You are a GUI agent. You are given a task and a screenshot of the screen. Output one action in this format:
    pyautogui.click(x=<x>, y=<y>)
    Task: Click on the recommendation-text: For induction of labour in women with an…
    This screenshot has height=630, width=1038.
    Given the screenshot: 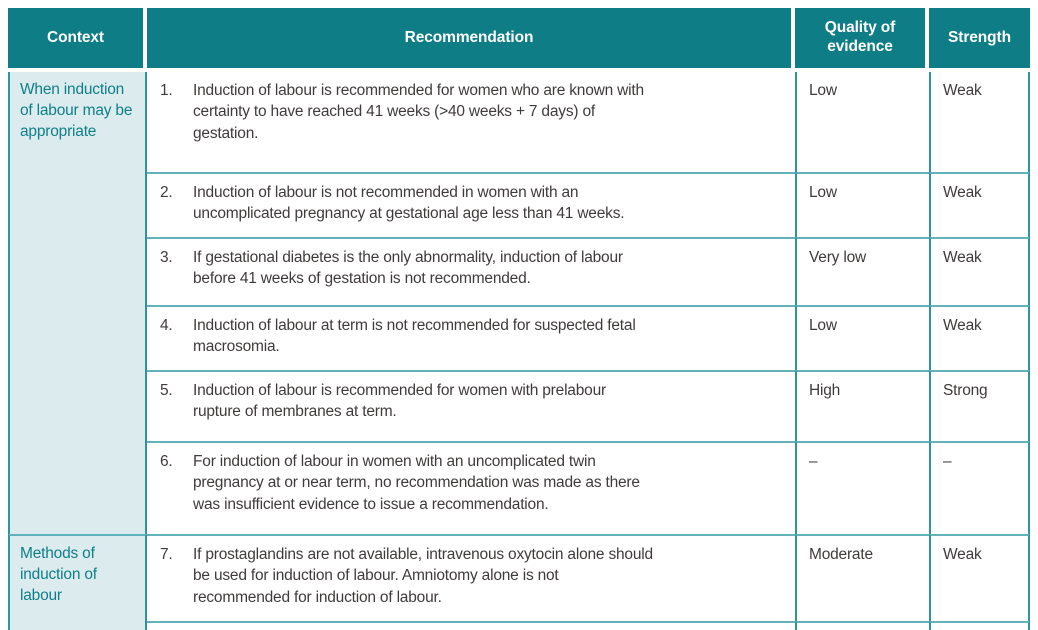 What is the action you would take?
    pyautogui.click(x=416, y=483)
    